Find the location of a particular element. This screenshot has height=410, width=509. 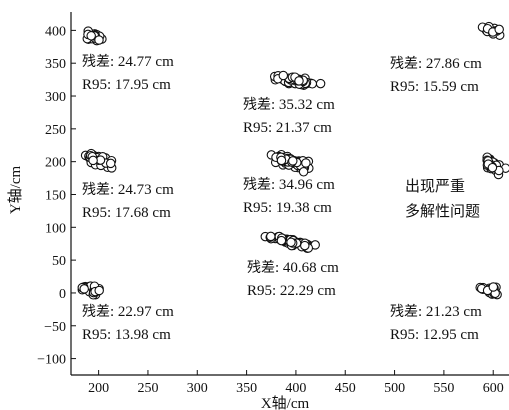

x-tick-label: 250 is located at coordinates (147, 388).